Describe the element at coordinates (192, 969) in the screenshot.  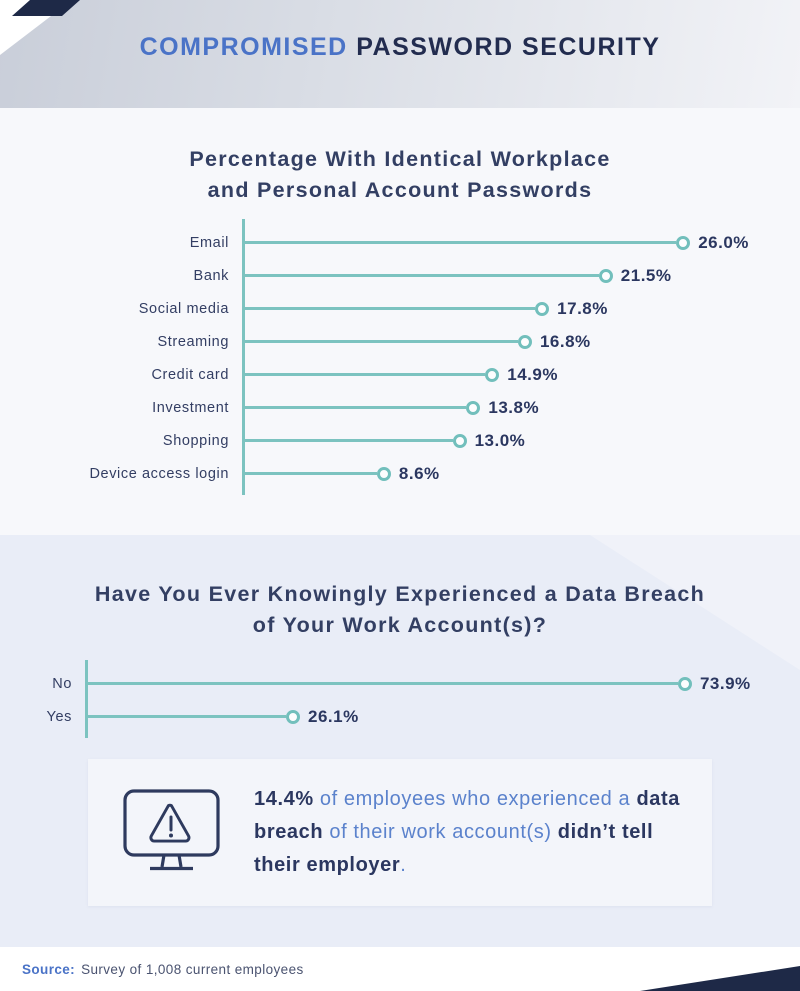
I see `source-text: Survey of 1,008 current employees` at that location.